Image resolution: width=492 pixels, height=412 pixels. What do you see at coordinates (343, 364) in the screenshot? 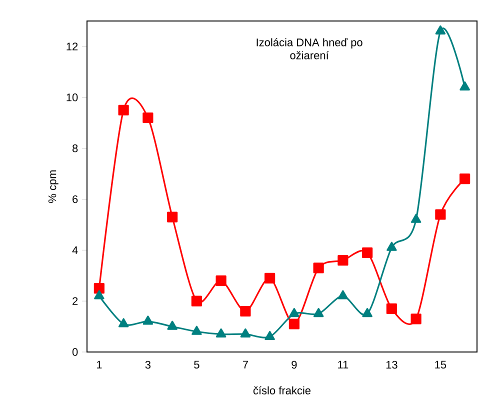
I see `x-tick-label: 11` at bounding box center [343, 364].